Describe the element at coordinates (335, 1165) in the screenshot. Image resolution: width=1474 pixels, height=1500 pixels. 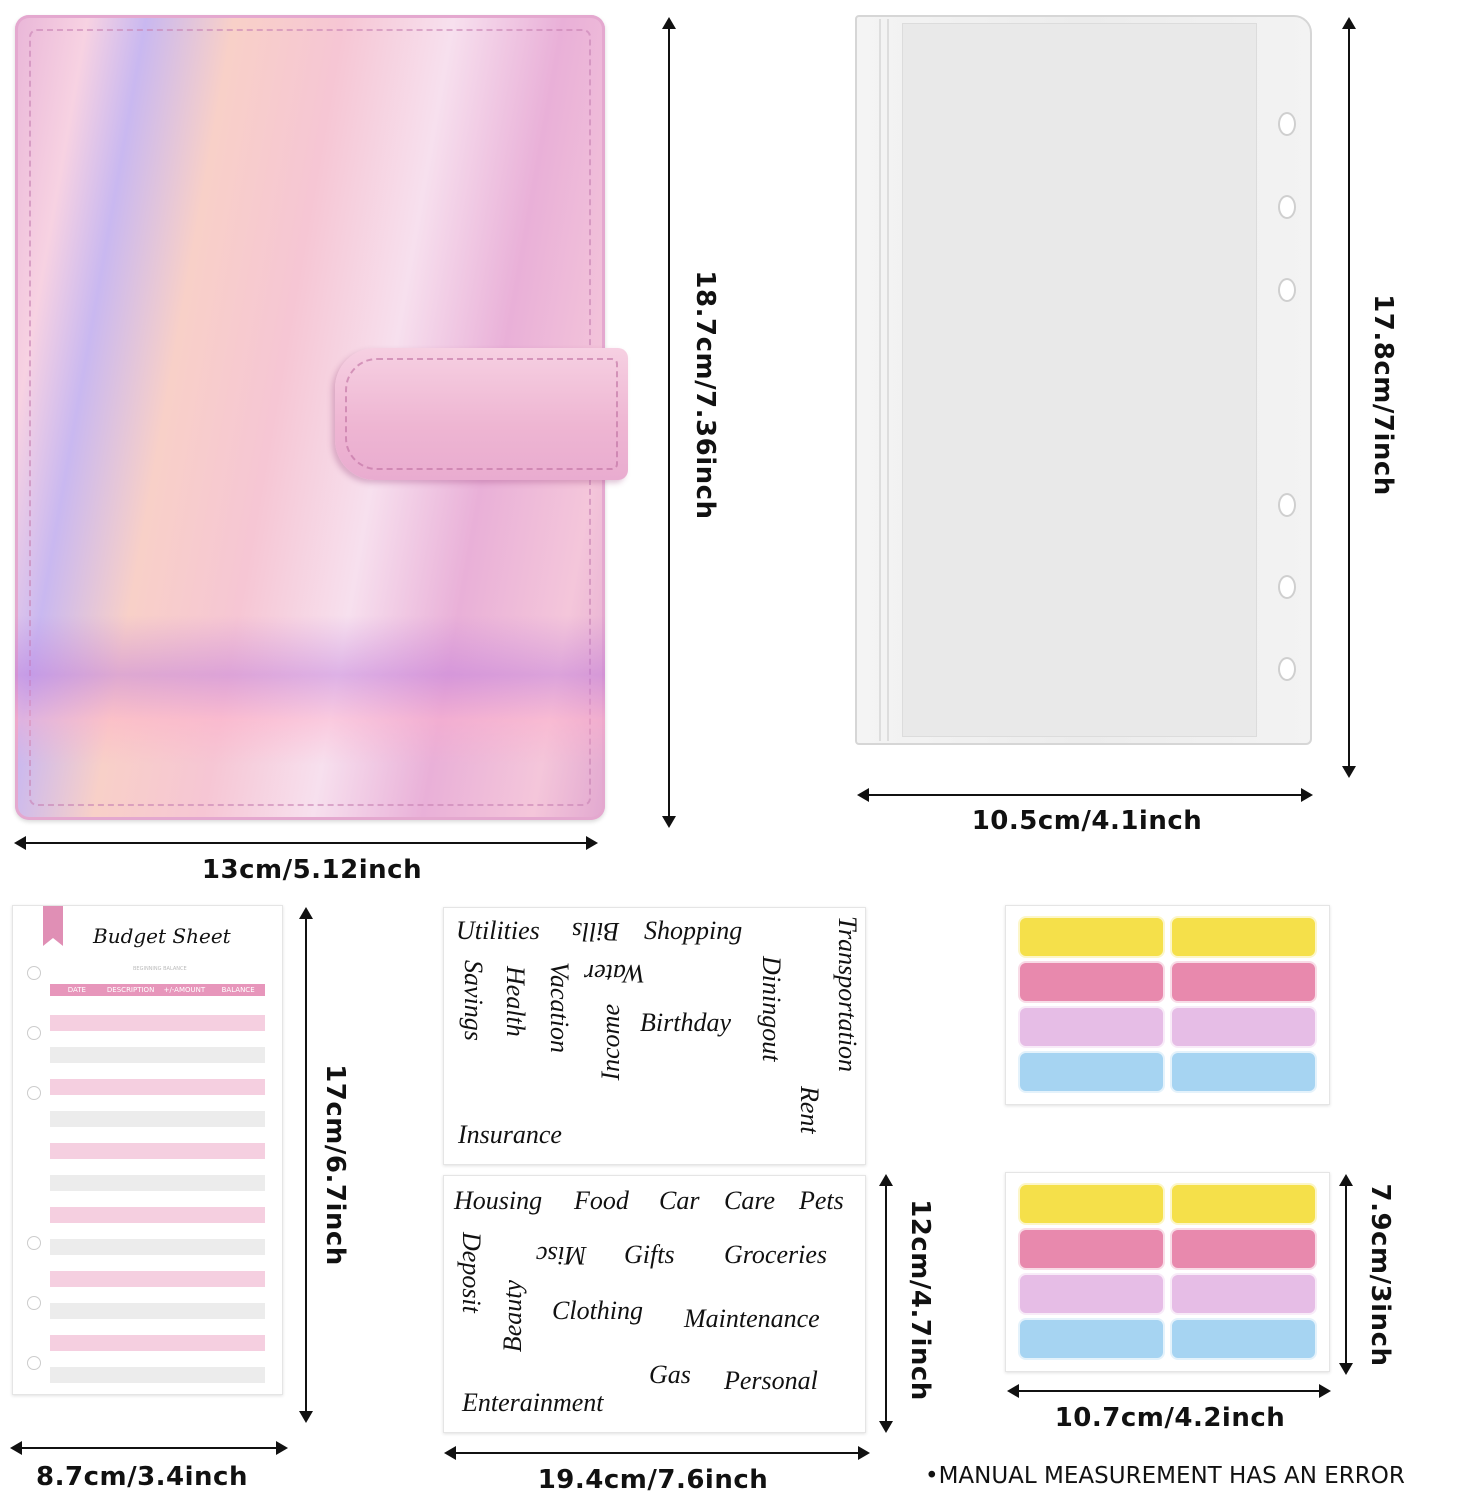
I see `sheet-height-label: 17cm/6.7inch` at that location.